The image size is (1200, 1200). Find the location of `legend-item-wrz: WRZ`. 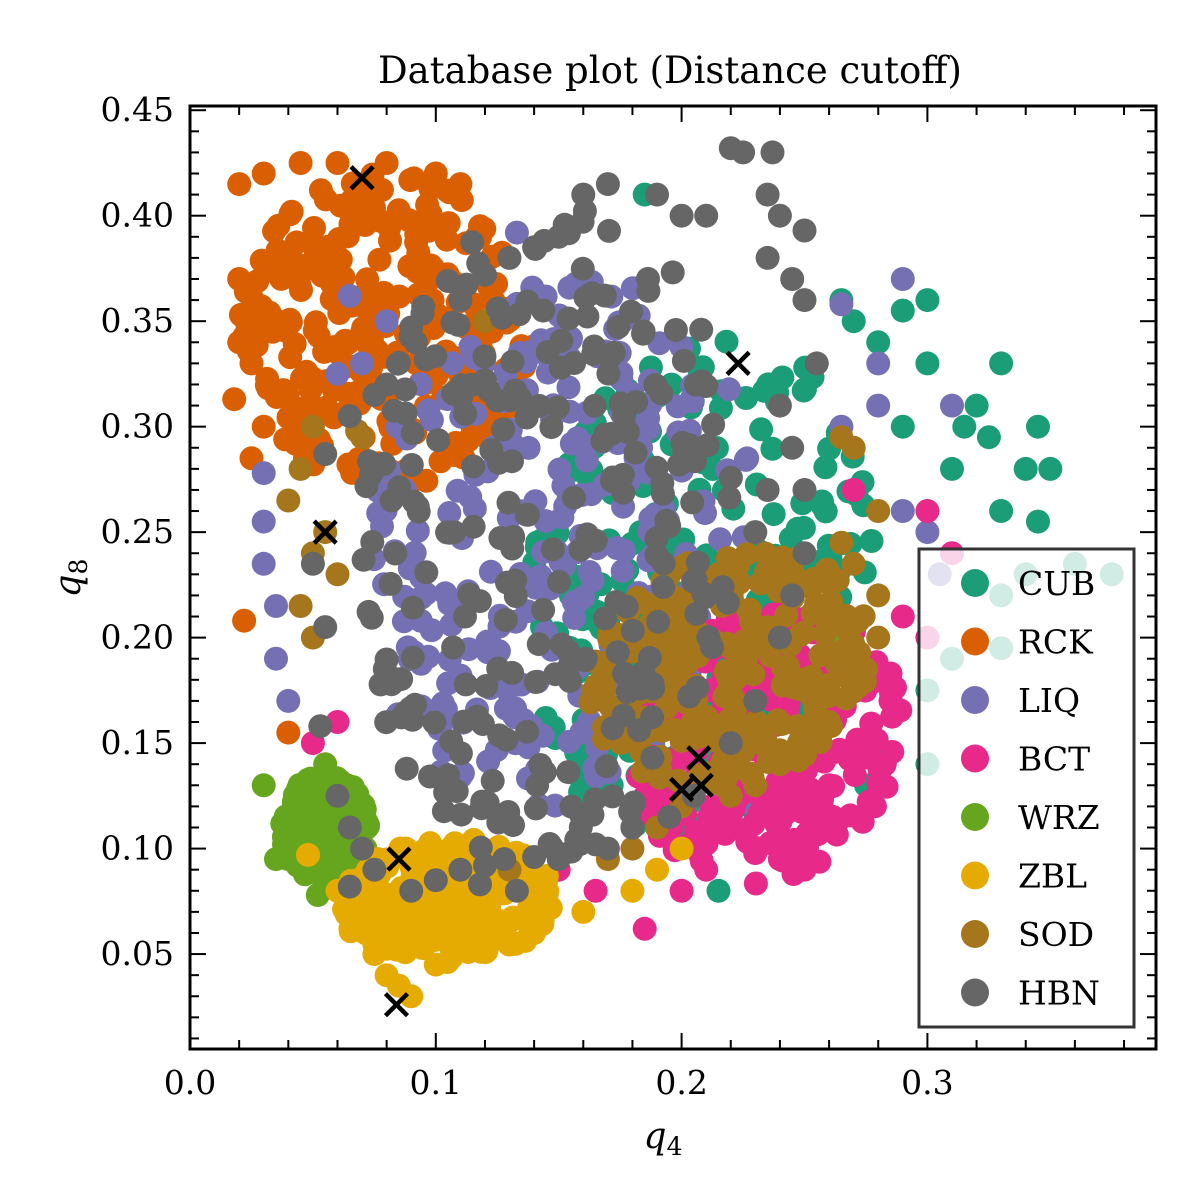

legend-item-wrz: WRZ is located at coordinates (1030, 817).